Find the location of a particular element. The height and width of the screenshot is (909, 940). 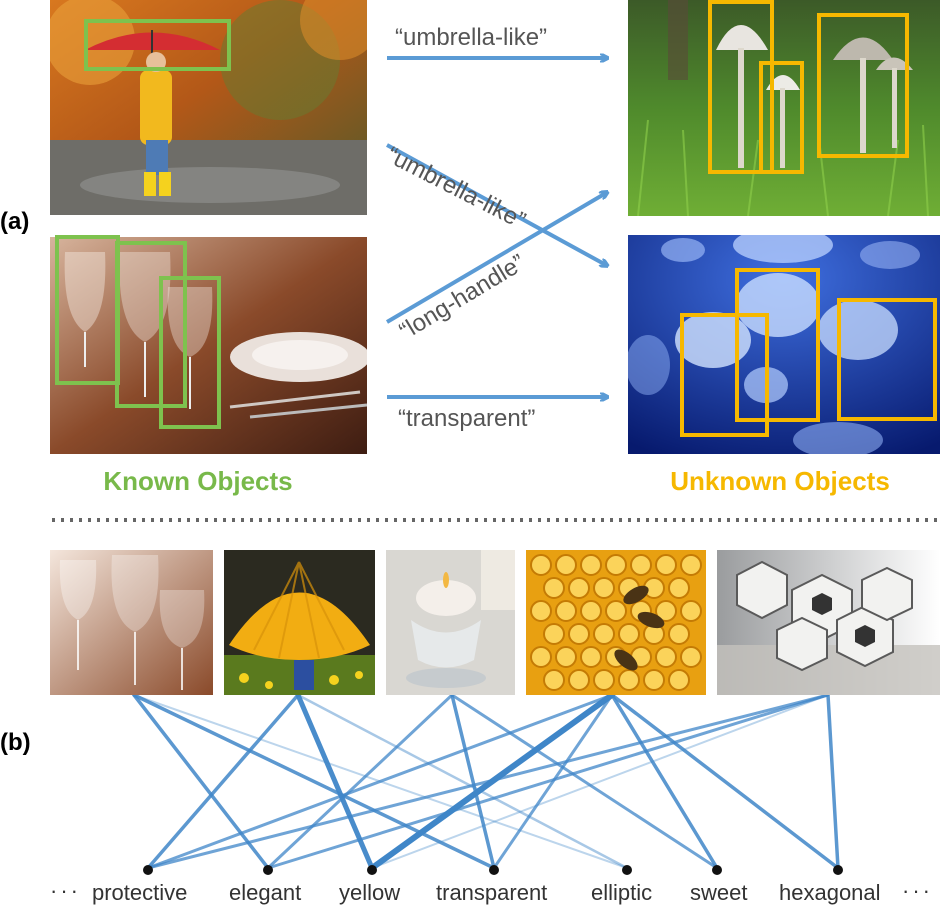

yellow-umbrella-thumbnail is located at coordinates (299, 622).